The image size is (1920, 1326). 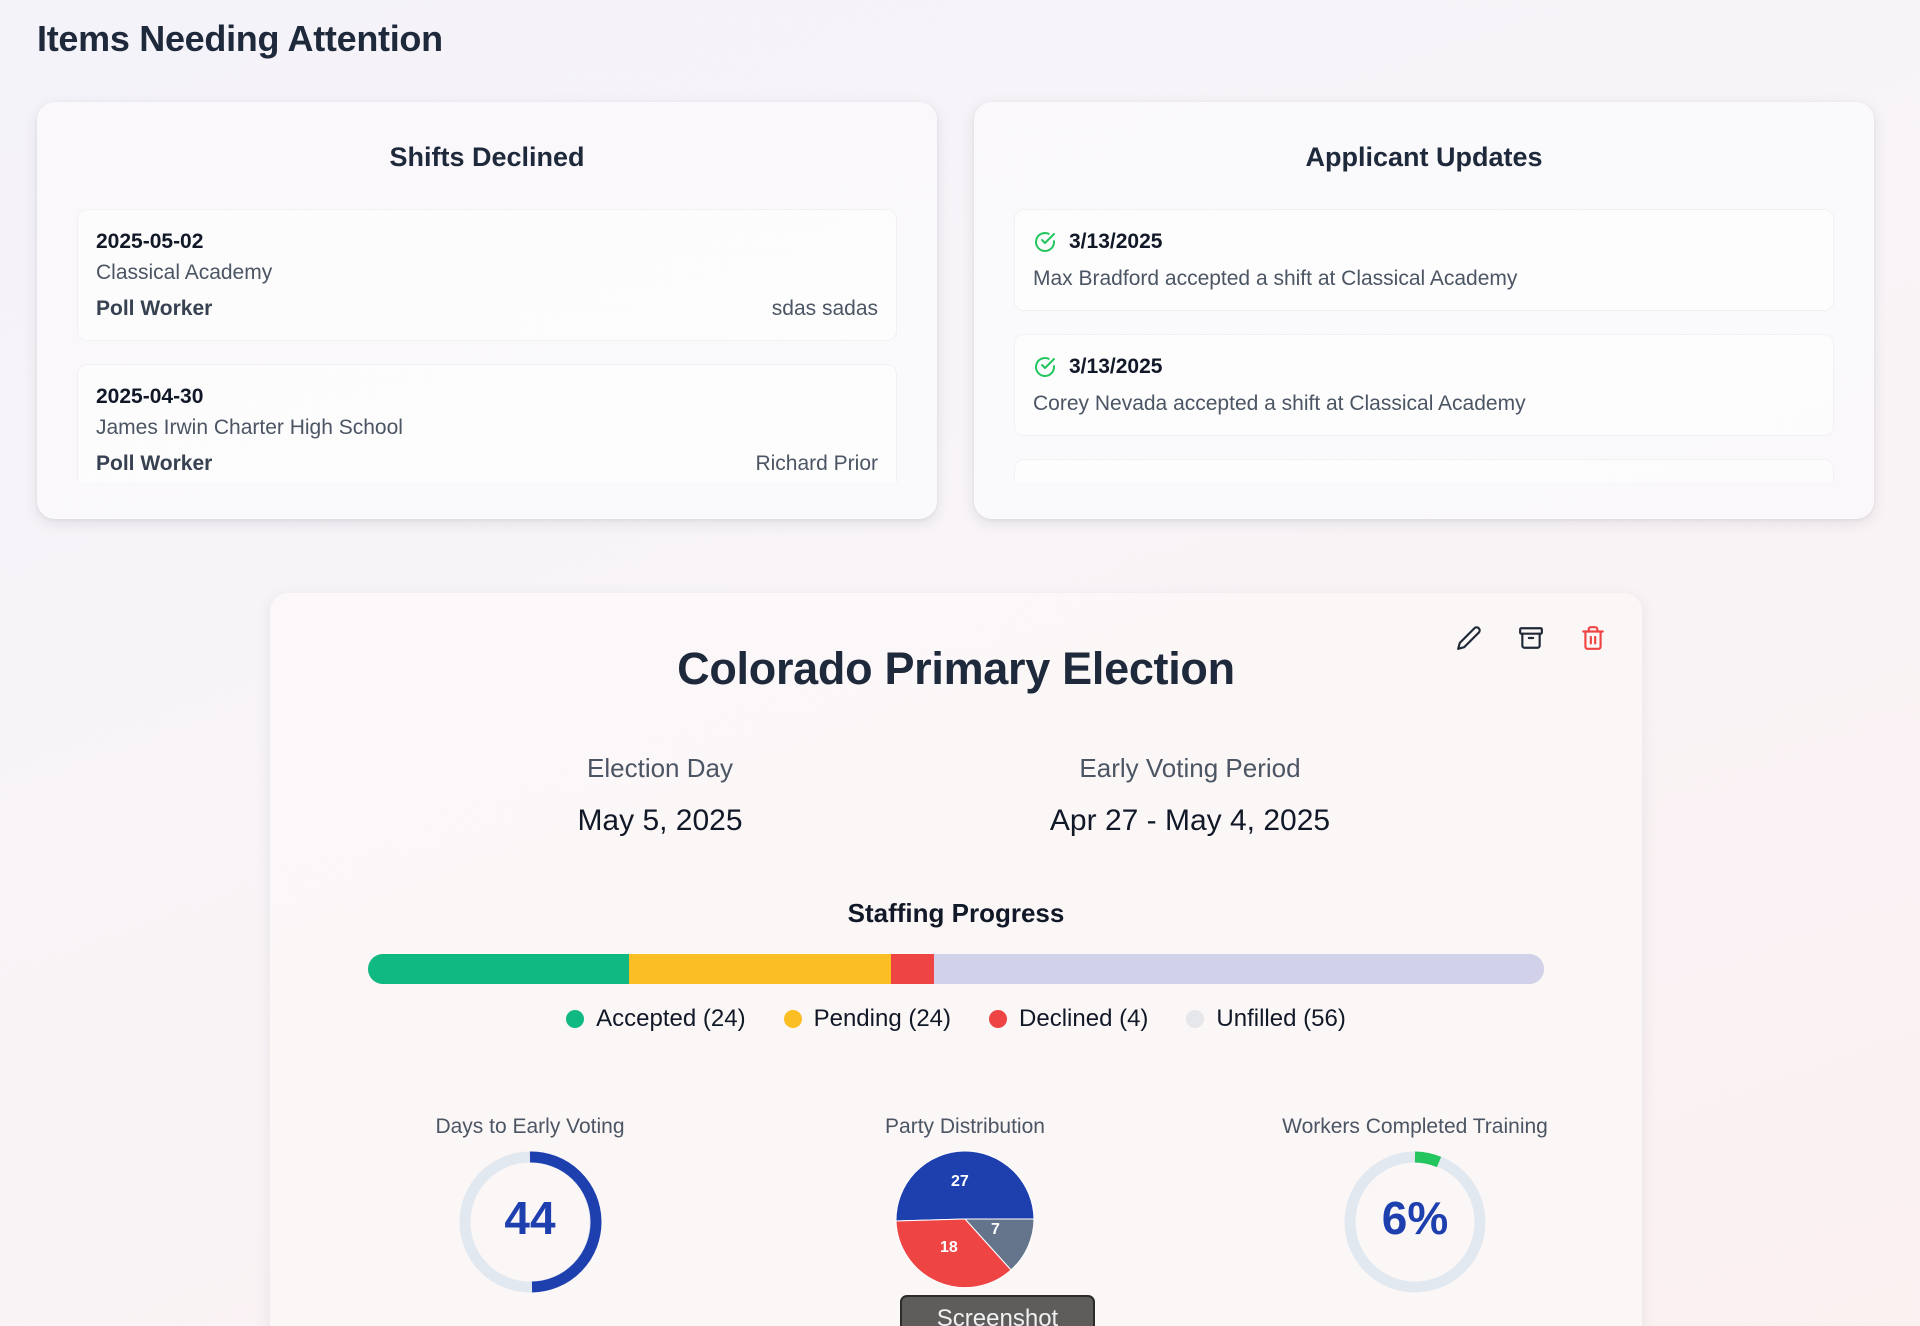 What do you see at coordinates (1239, 969) in the screenshot?
I see `staffing-segment-unfilled` at bounding box center [1239, 969].